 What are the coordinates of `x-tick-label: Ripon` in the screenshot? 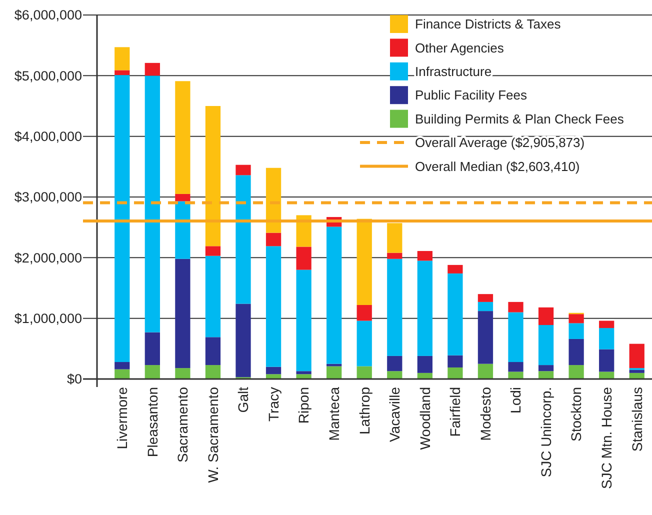 It's located at (304, 405).